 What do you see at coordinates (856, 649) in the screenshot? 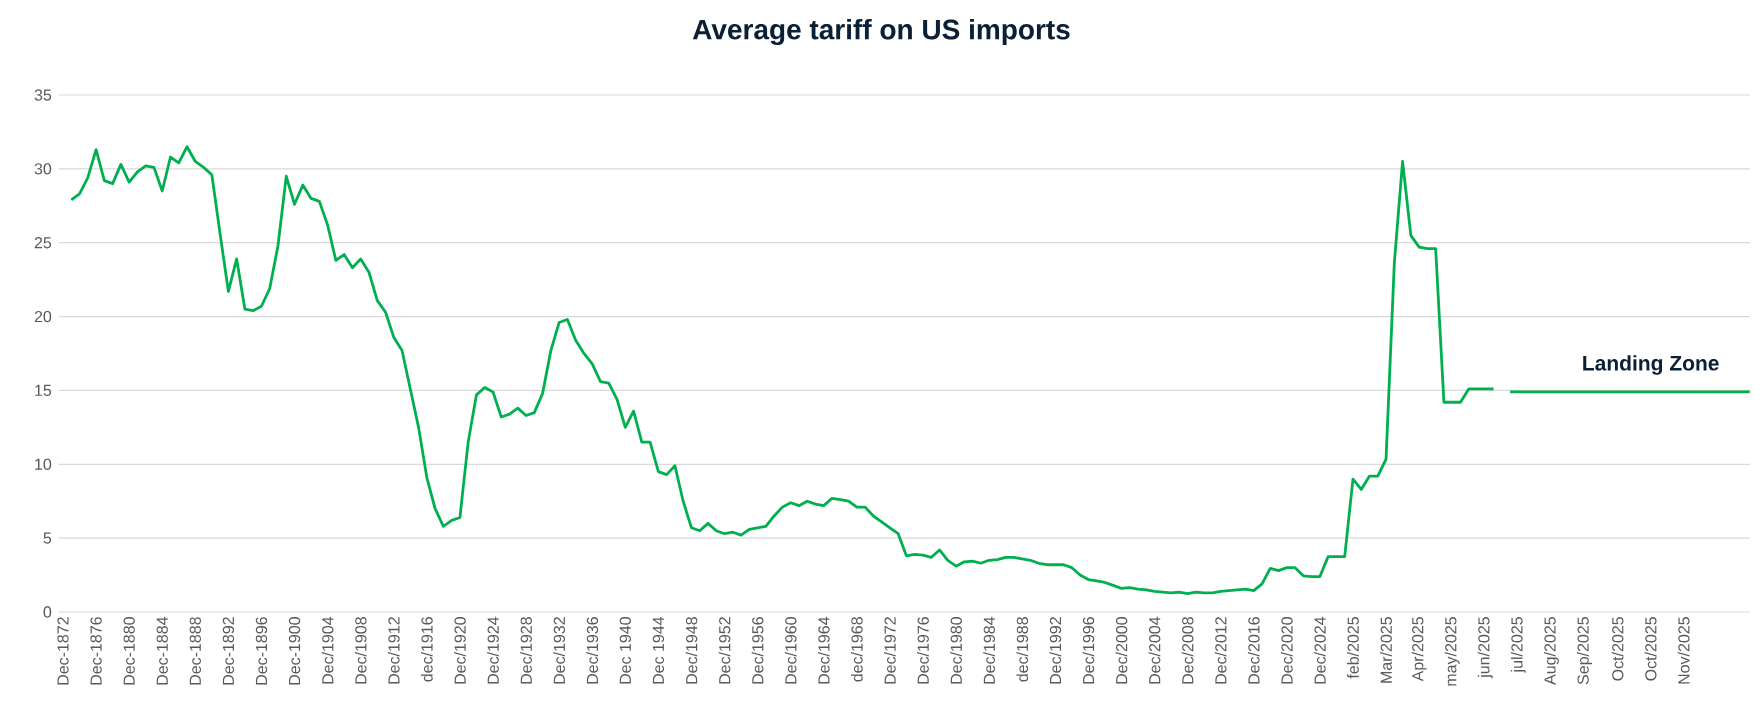
I see `x-tick-label: dec/1968` at bounding box center [856, 649].